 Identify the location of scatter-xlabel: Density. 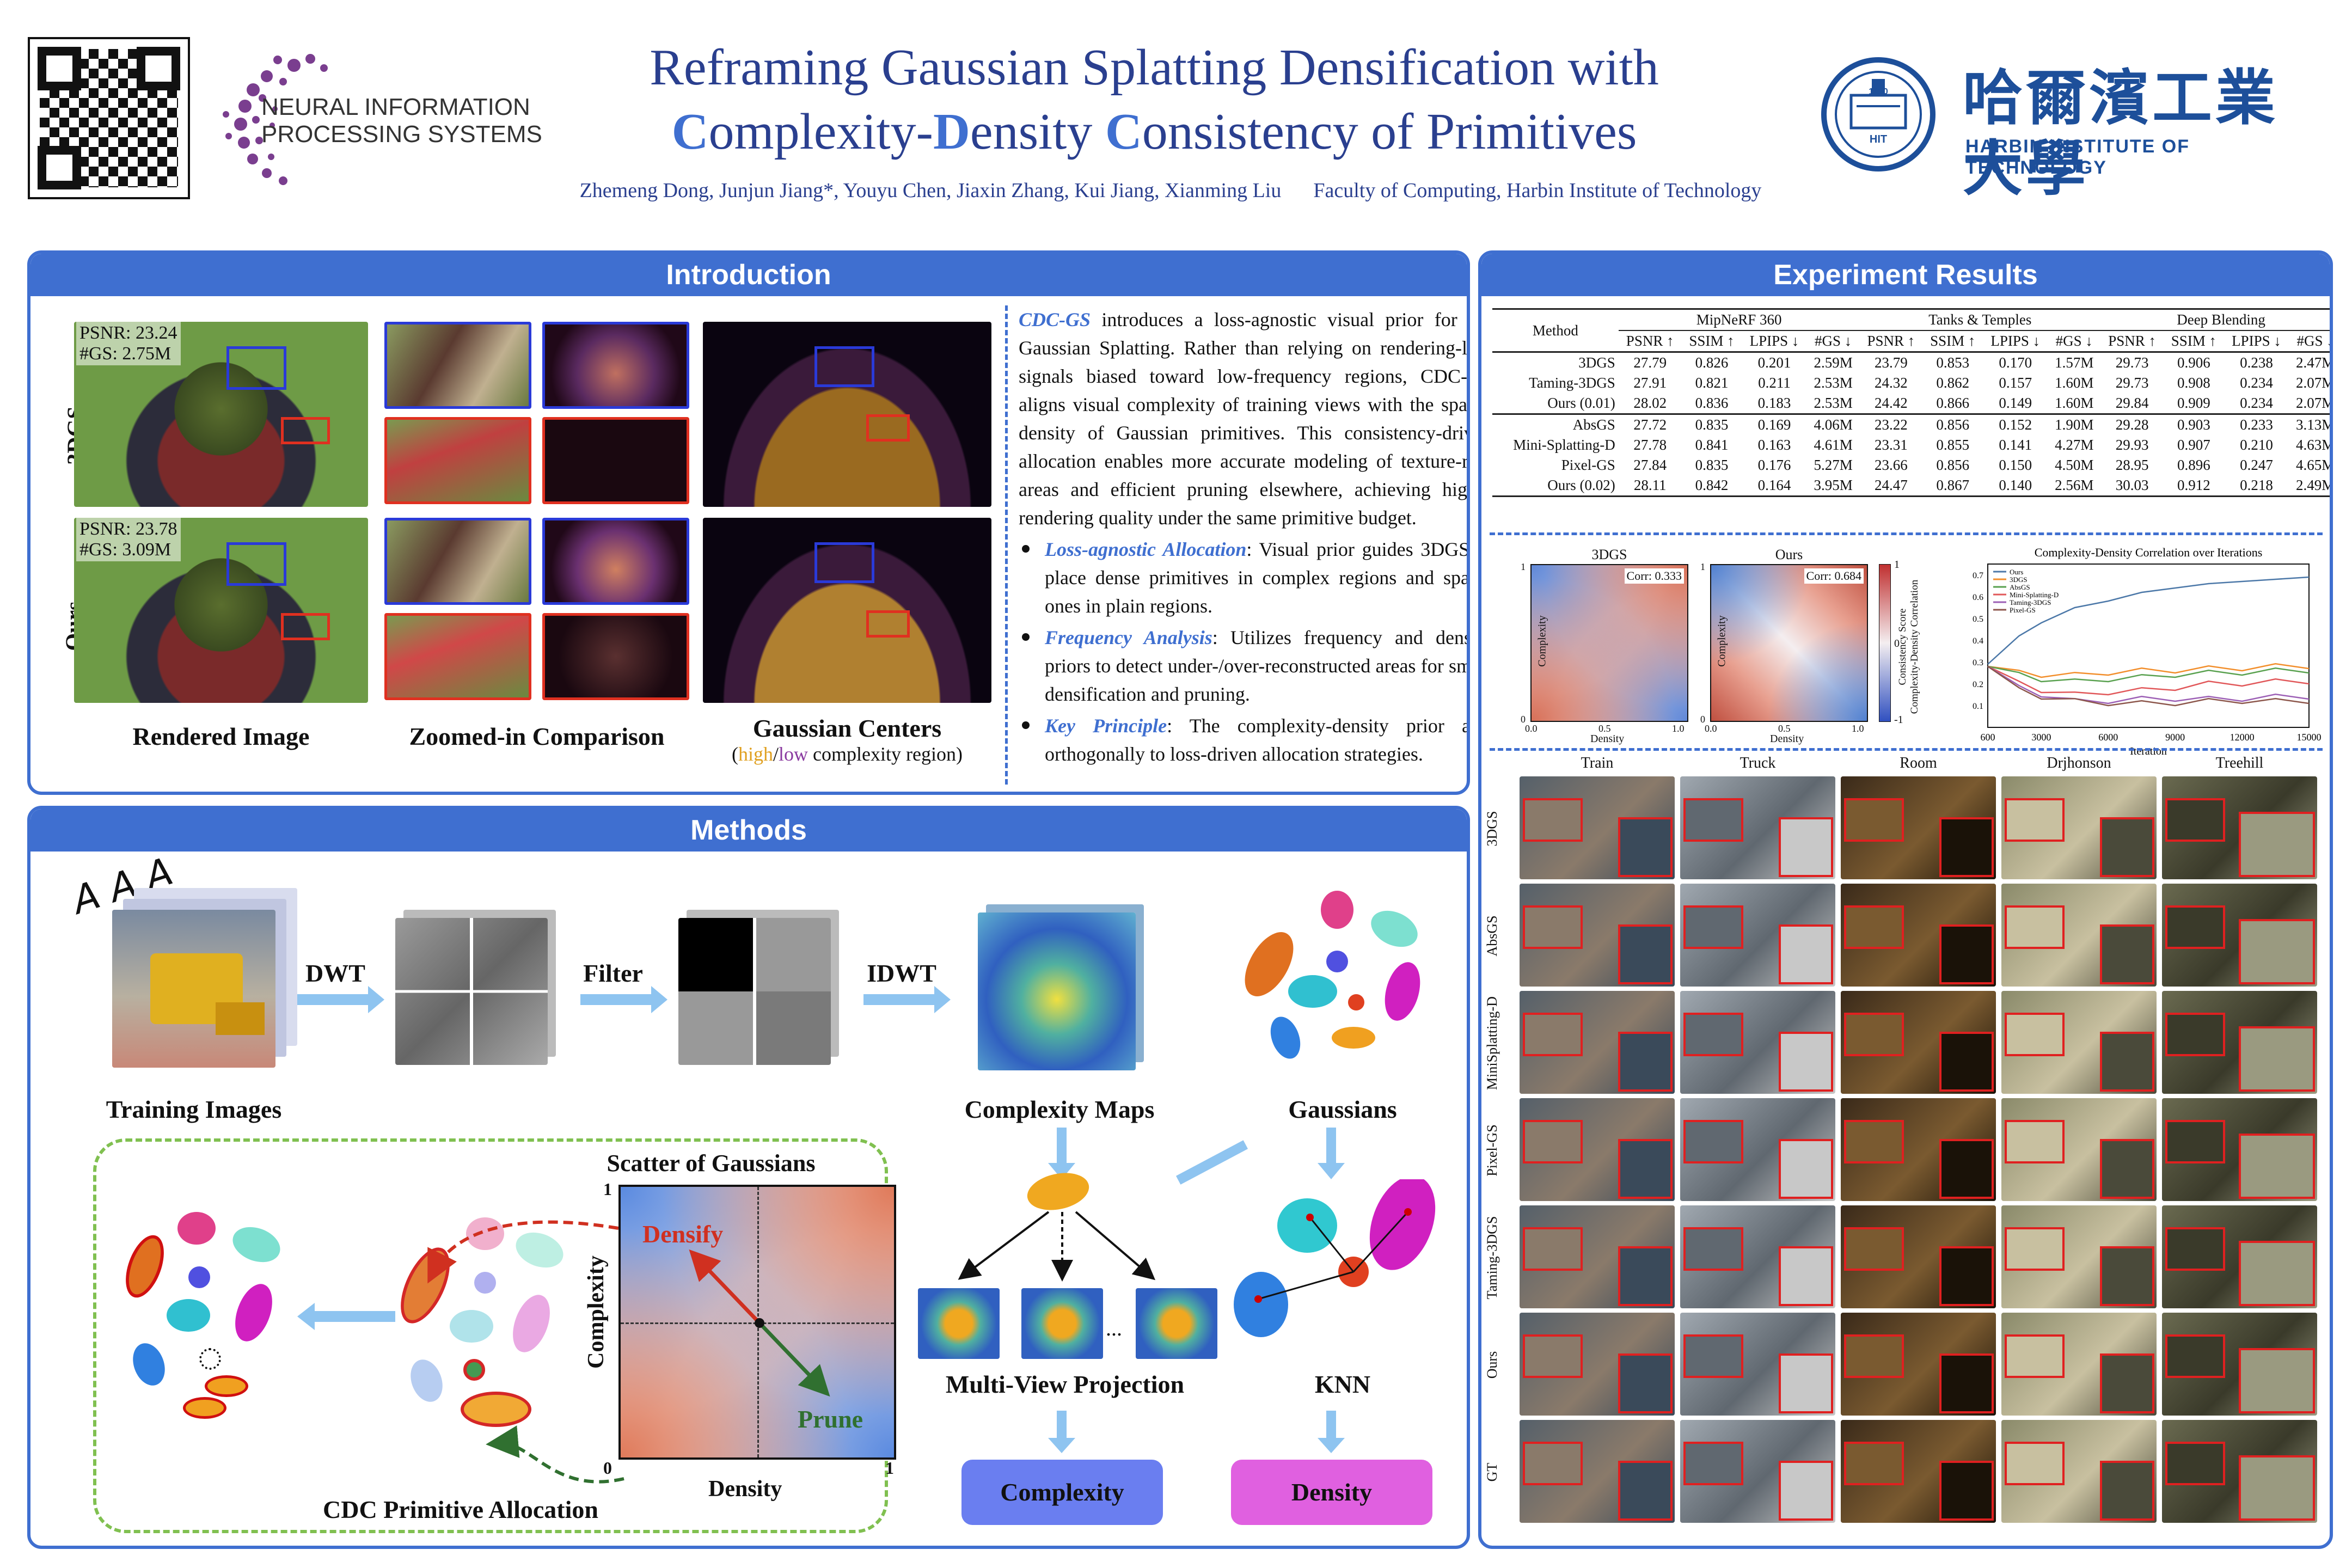
(745, 1489).